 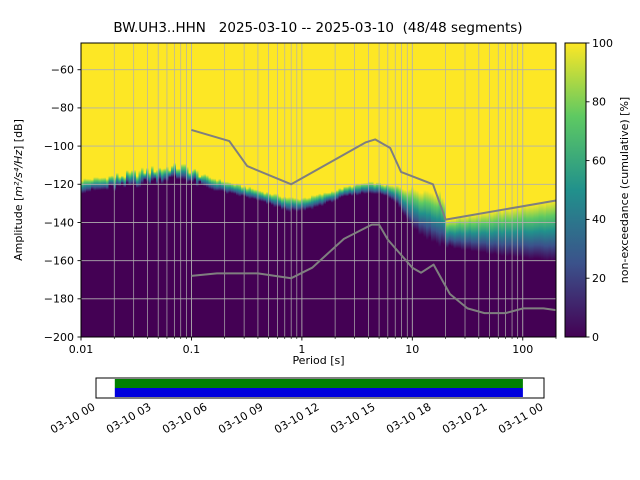 I want to click on timeline-date-label: 03-10 15, so click(x=352, y=418).